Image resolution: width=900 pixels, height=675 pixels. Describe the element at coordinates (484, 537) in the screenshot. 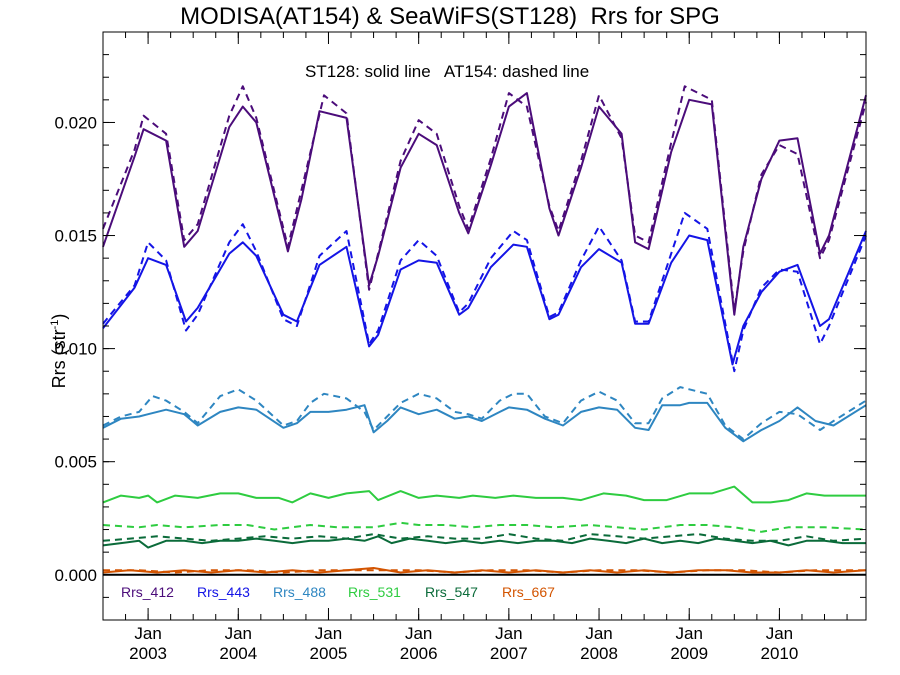

I see `series-line-rrs-547-dashed` at that location.